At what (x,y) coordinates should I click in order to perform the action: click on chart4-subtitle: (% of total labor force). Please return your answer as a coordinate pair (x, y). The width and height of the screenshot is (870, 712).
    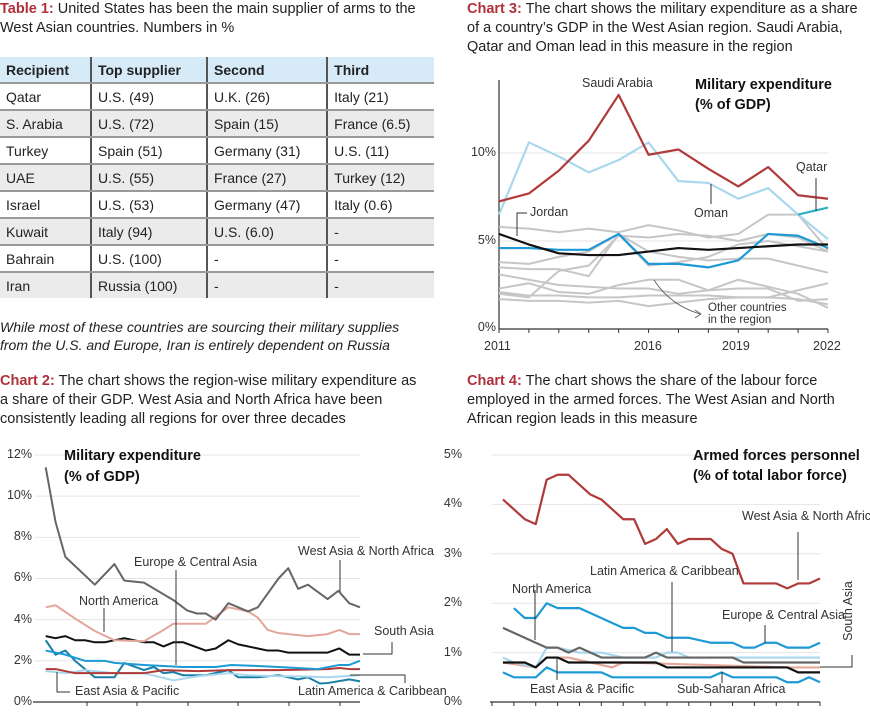
    Looking at the image, I should click on (770, 476).